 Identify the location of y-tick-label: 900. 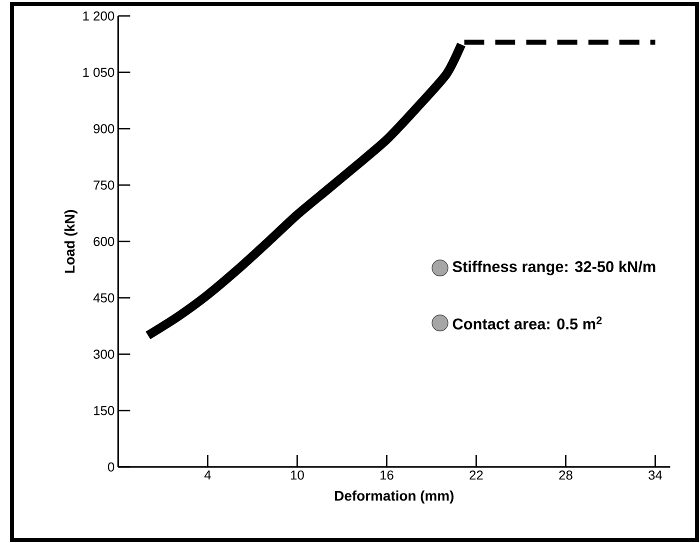
(104, 129).